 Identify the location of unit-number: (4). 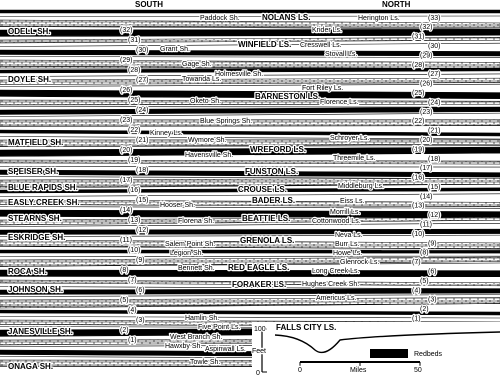
(416, 290).